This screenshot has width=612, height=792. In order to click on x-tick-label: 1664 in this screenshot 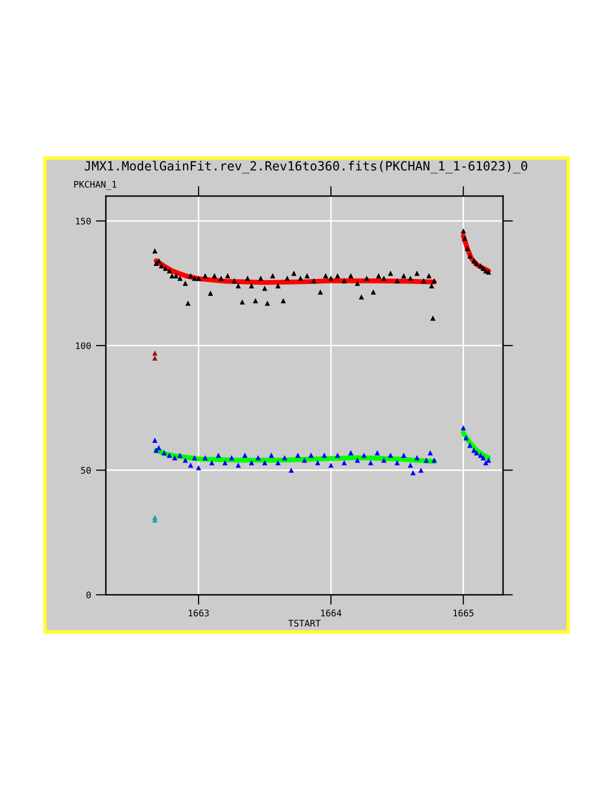, I will do `click(331, 613)`.